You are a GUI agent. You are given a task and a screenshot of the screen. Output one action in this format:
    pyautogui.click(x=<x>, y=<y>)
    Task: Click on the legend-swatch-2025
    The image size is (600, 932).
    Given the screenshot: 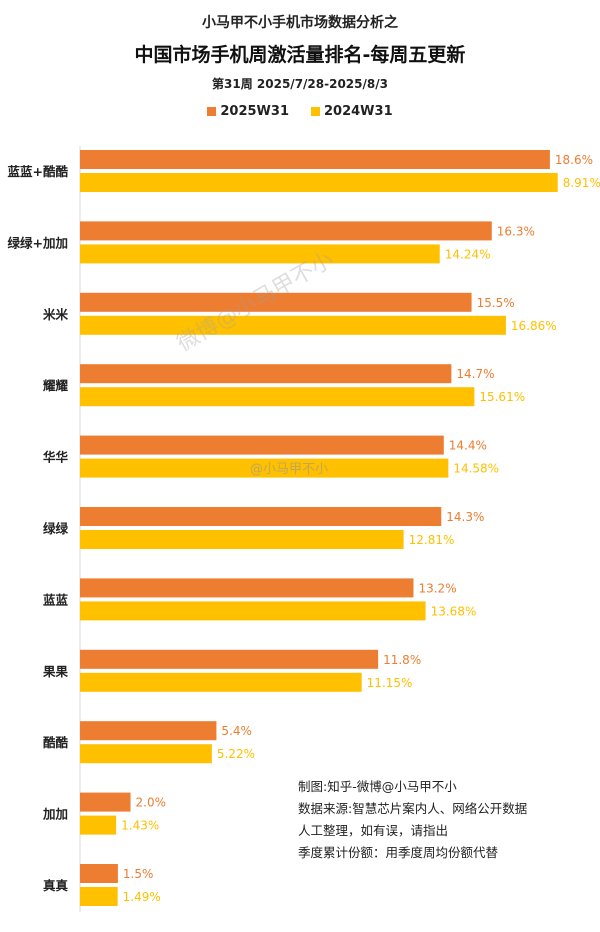 What is the action you would take?
    pyautogui.click(x=212, y=111)
    